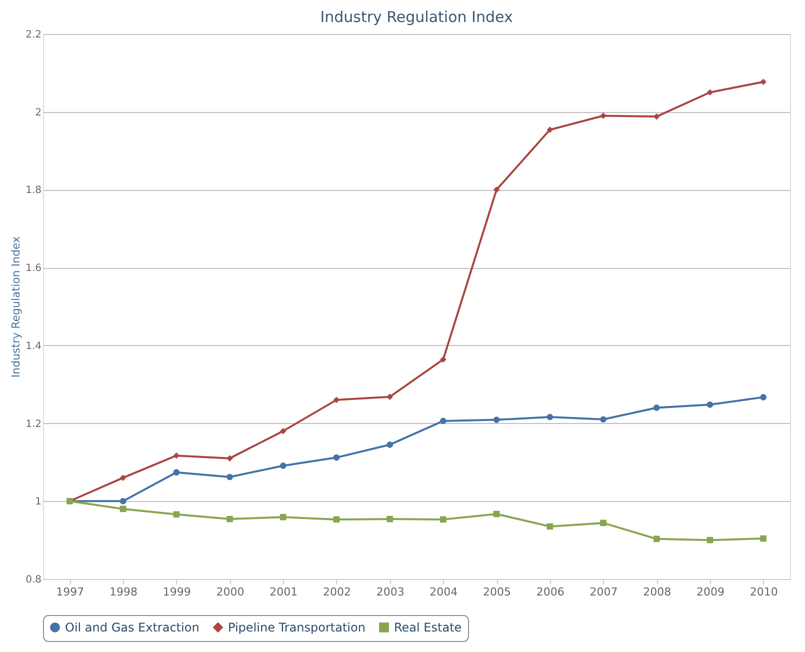 This screenshot has width=805, height=652. What do you see at coordinates (230, 592) in the screenshot?
I see `x-tick-label: 2000` at bounding box center [230, 592].